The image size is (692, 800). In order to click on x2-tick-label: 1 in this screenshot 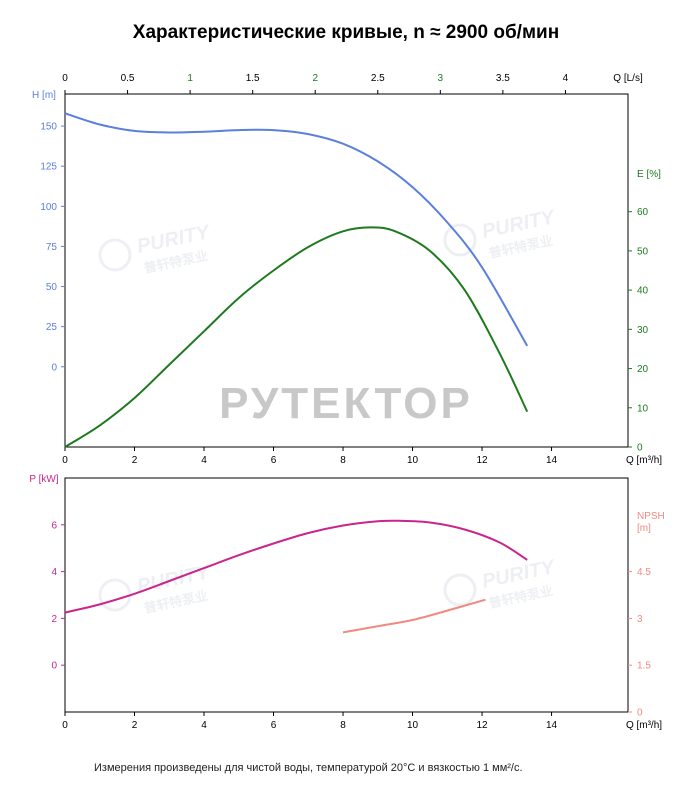, I will do `click(190, 78)`.